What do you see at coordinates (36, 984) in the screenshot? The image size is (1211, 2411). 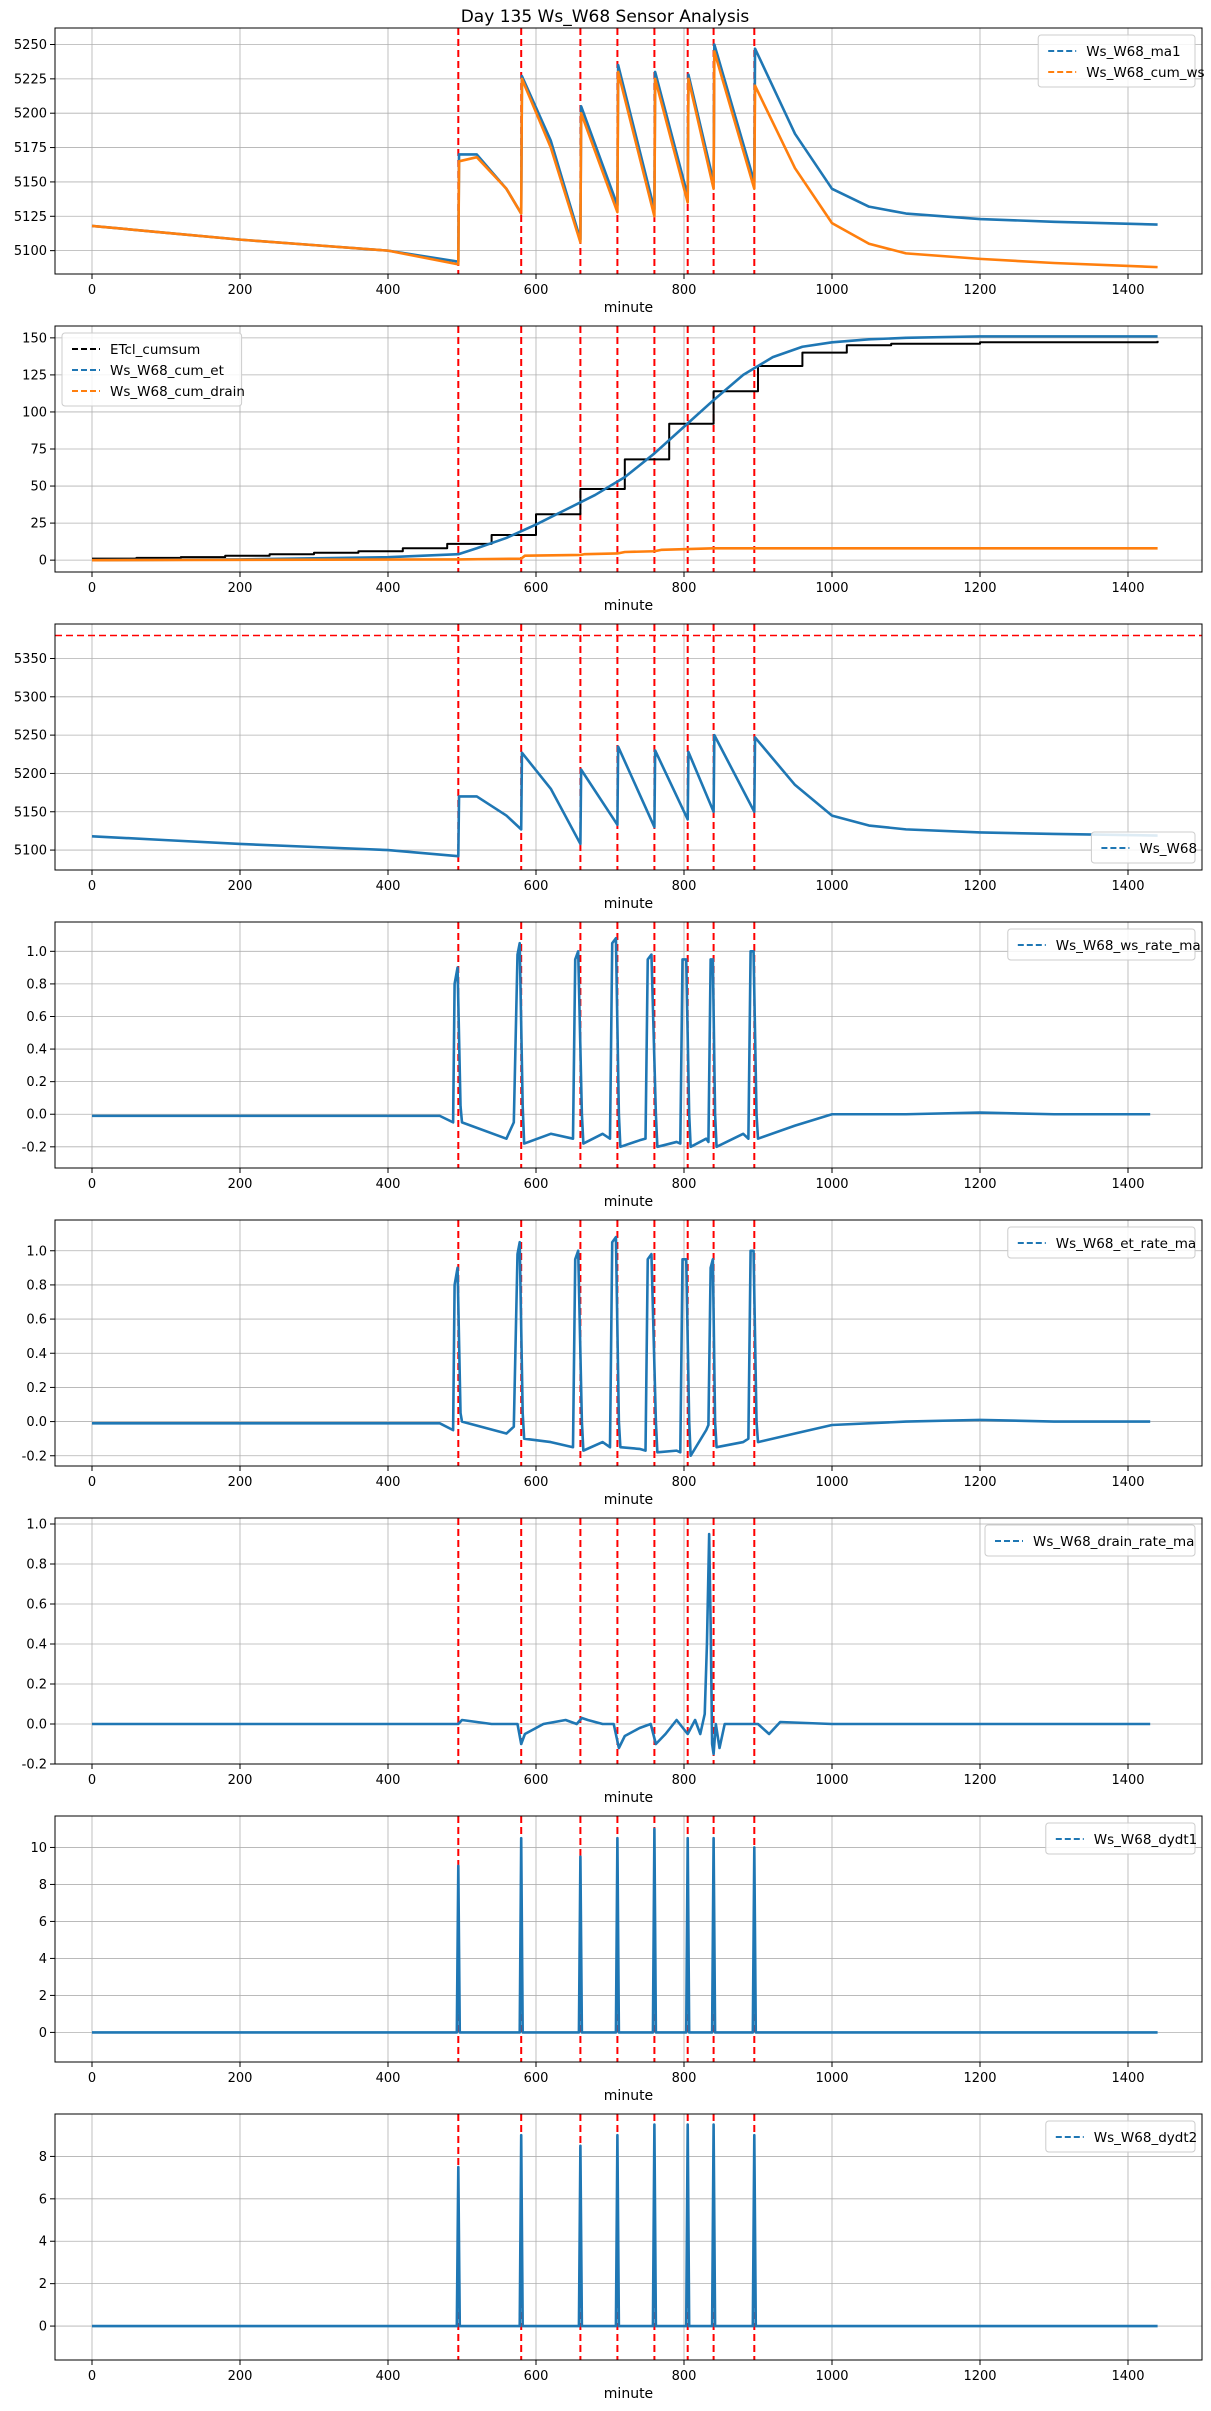 I see `y-tick-label: 0.8` at bounding box center [36, 984].